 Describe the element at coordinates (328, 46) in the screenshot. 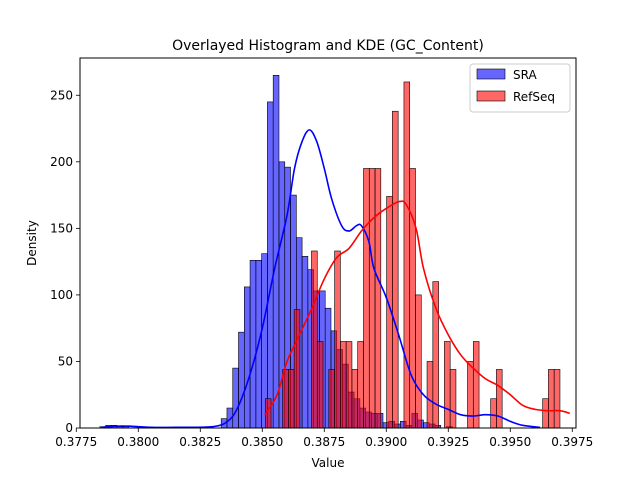

I see `chart-title: Overlayed Histogram and KDE (GC_Content)` at that location.